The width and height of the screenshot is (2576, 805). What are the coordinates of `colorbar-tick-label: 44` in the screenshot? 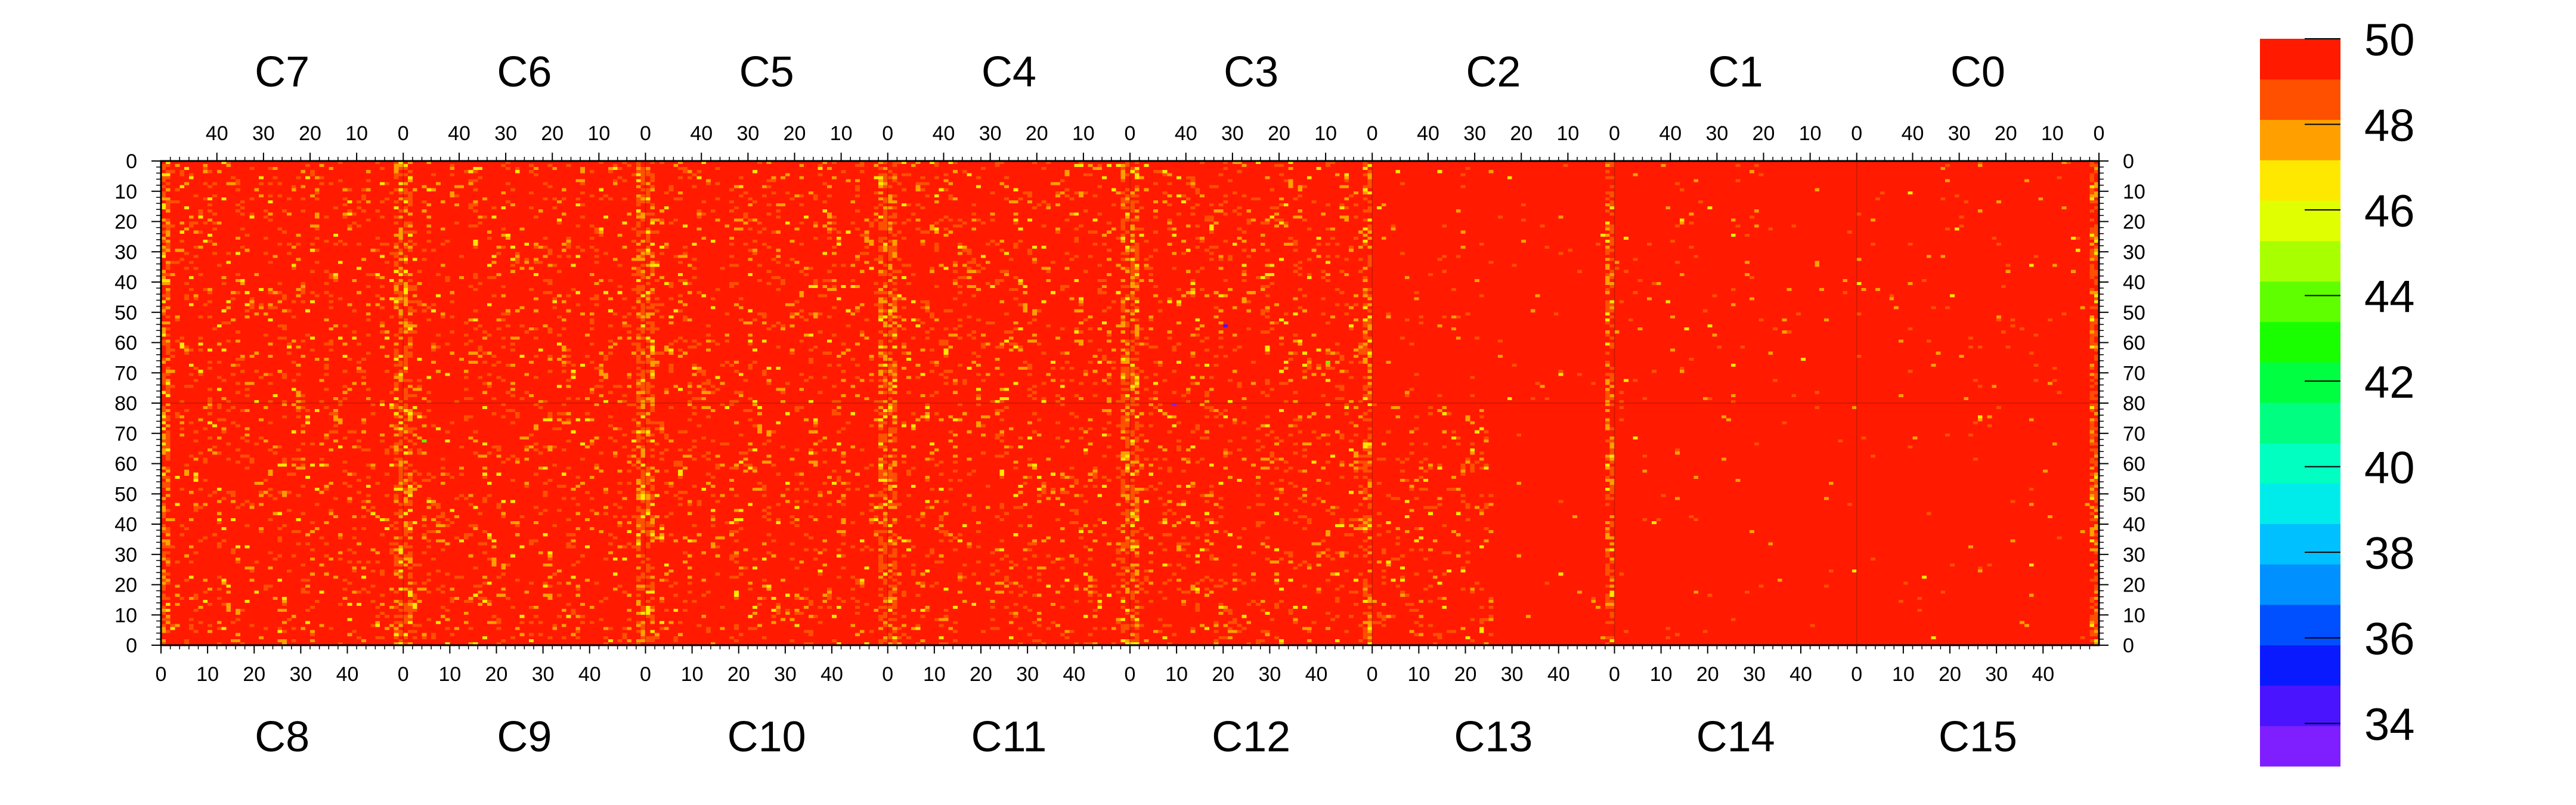 It's located at (2390, 297).